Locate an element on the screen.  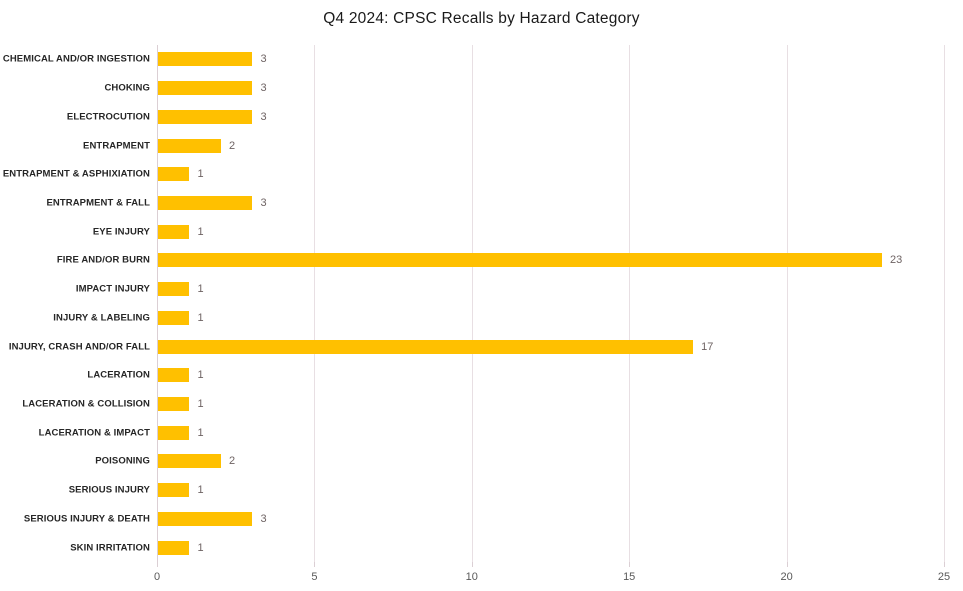
category-axis-line is located at coordinates (157, 303).